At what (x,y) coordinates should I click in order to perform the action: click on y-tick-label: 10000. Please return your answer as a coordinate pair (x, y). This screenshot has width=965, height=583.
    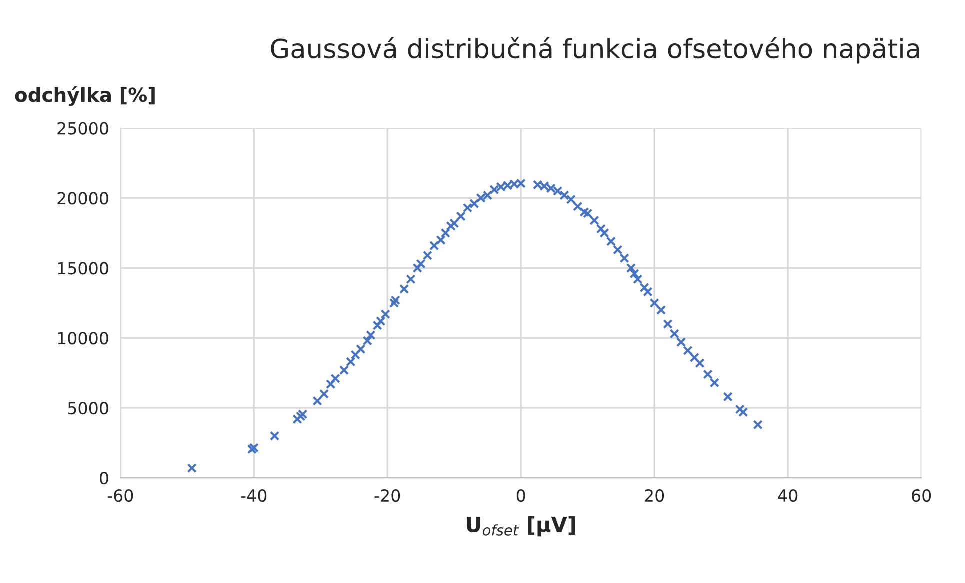
    Looking at the image, I should click on (83, 338).